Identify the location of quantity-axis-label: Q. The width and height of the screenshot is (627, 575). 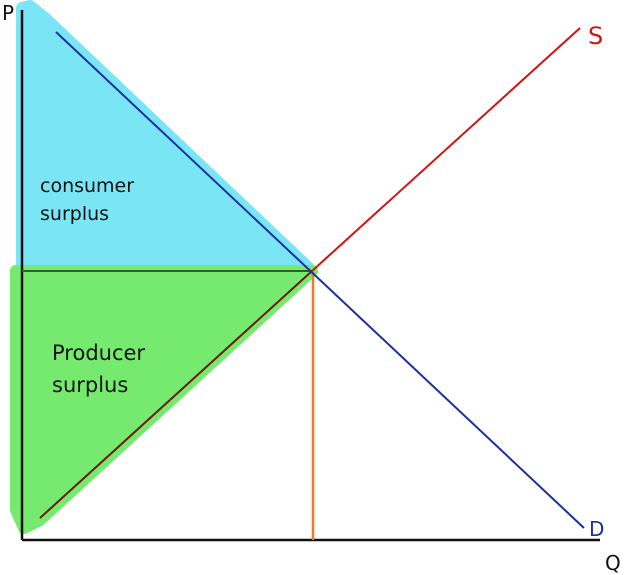
(613, 563).